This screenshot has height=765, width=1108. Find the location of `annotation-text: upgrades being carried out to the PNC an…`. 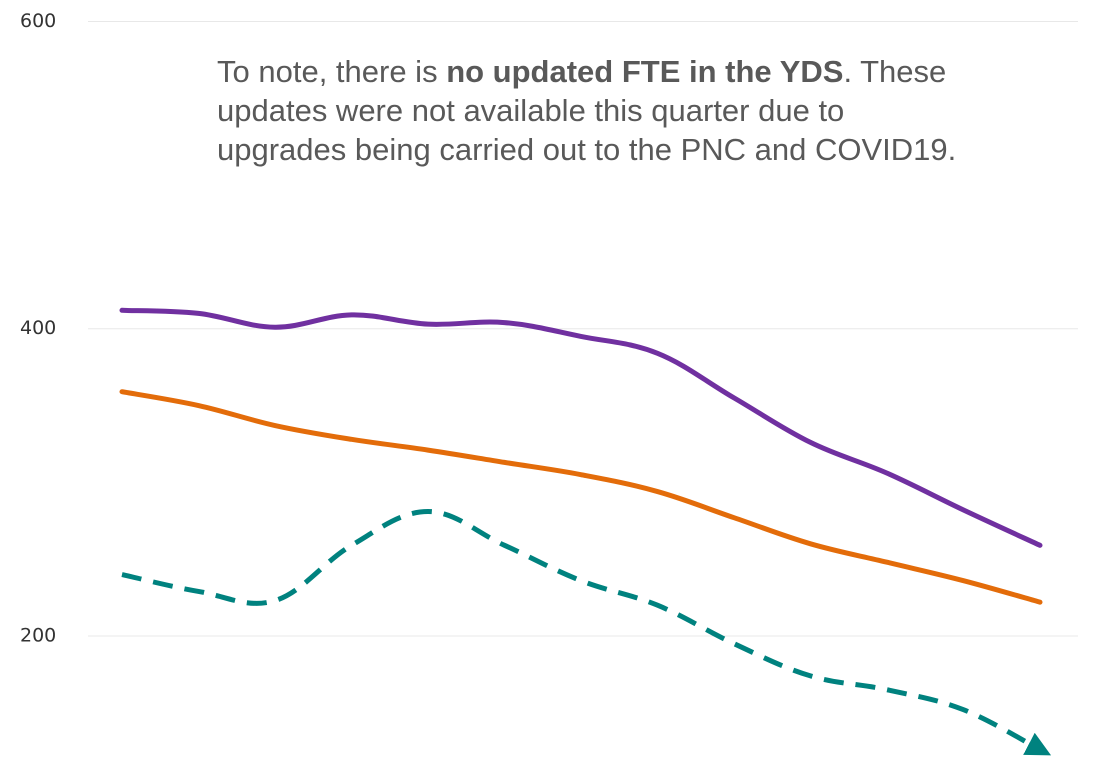

annotation-text: upgrades being carried out to the PNC an… is located at coordinates (587, 149).